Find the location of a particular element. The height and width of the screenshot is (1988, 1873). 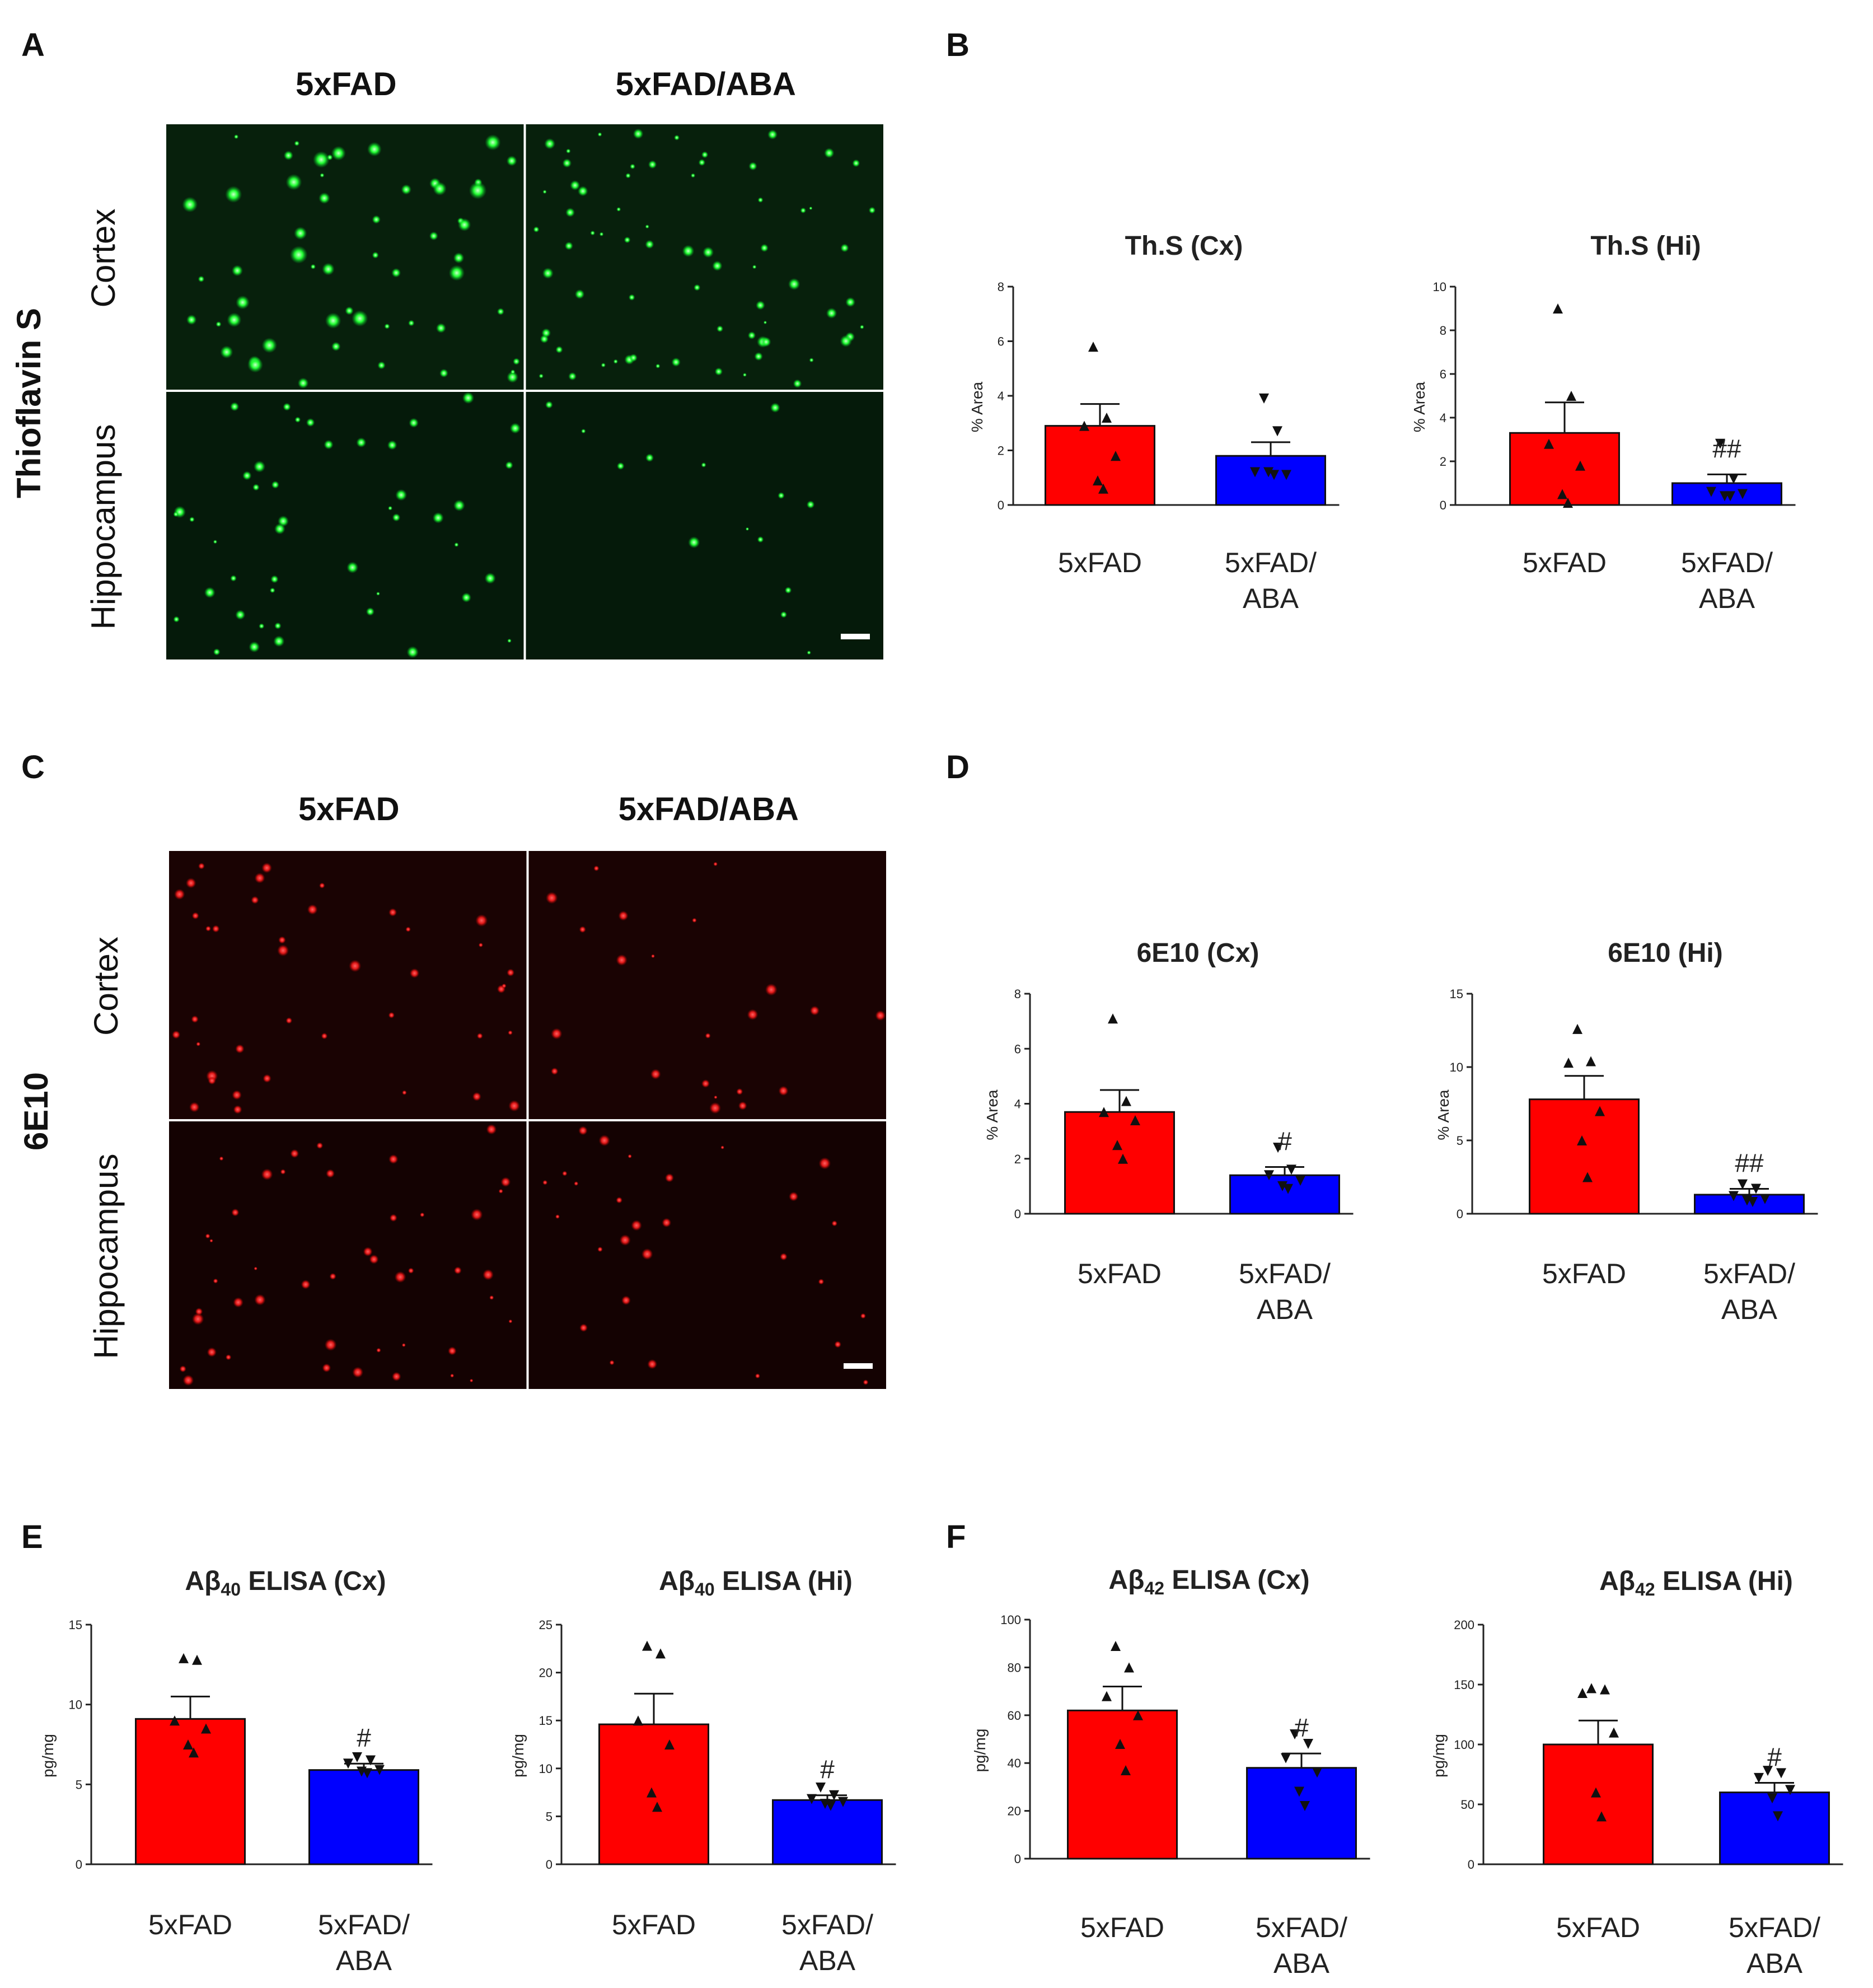

significance-marker: ## is located at coordinates (1726, 448).